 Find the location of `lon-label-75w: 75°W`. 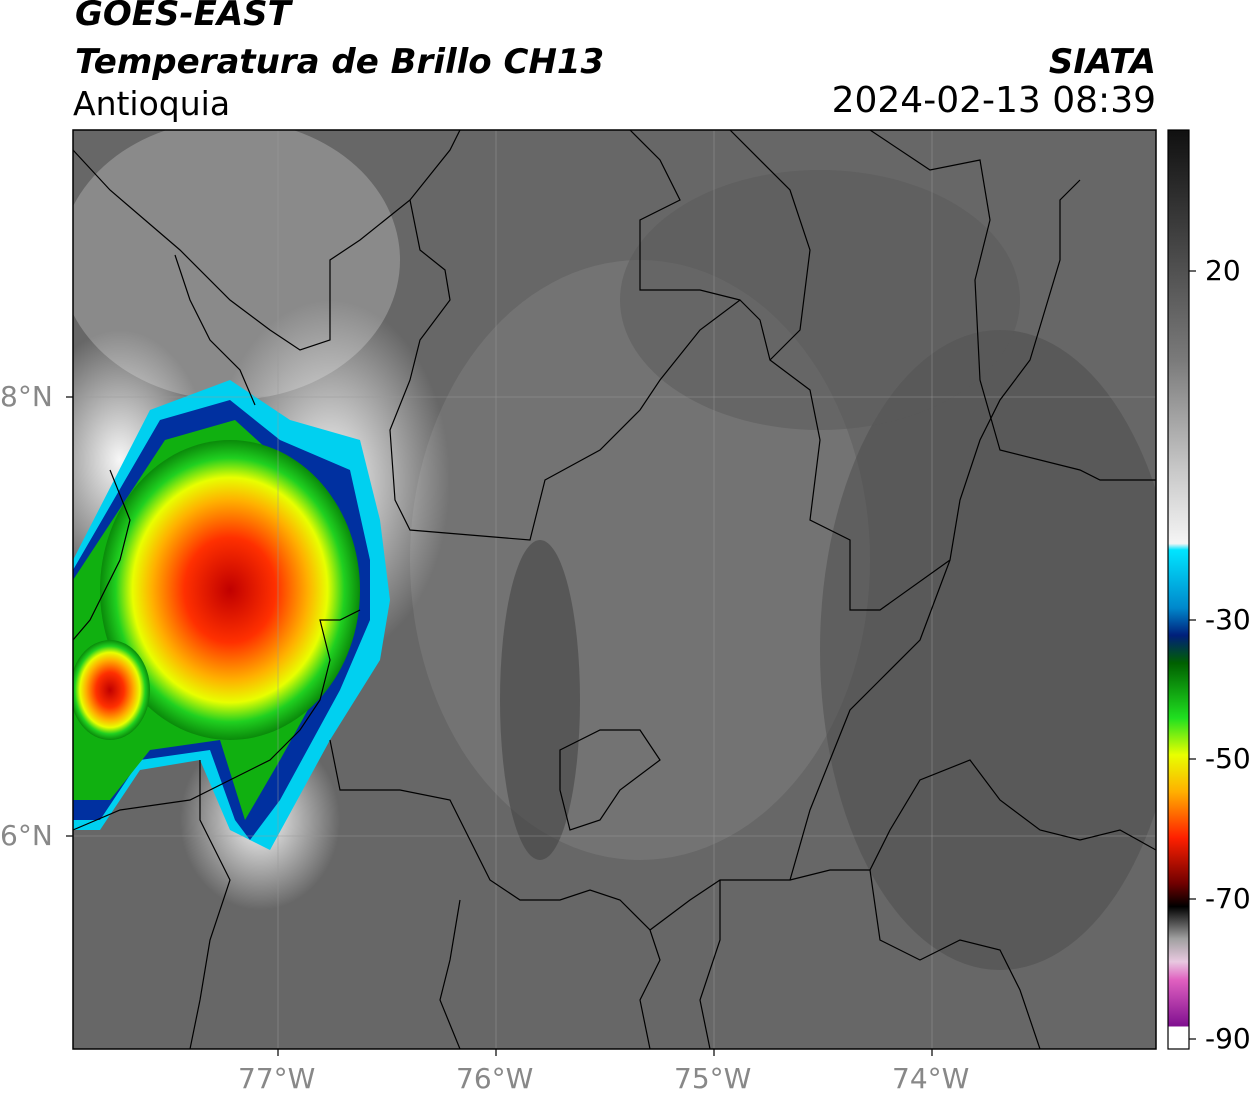

lon-label-75w: 75°W is located at coordinates (713, 1078).